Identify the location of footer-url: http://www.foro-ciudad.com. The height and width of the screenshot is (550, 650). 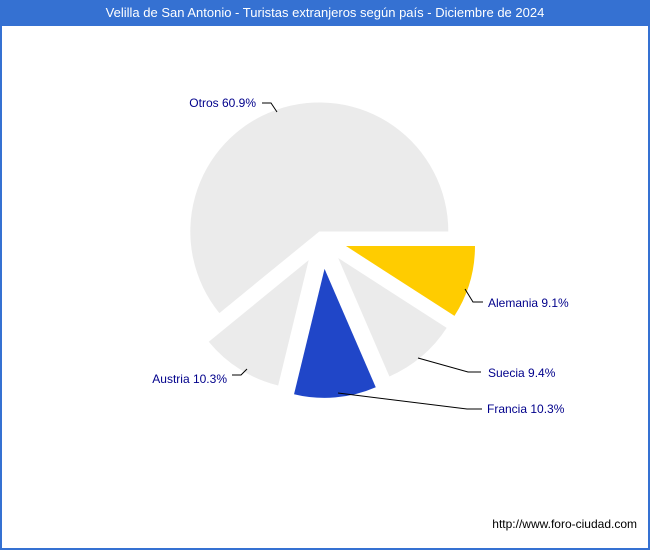
(564, 524).